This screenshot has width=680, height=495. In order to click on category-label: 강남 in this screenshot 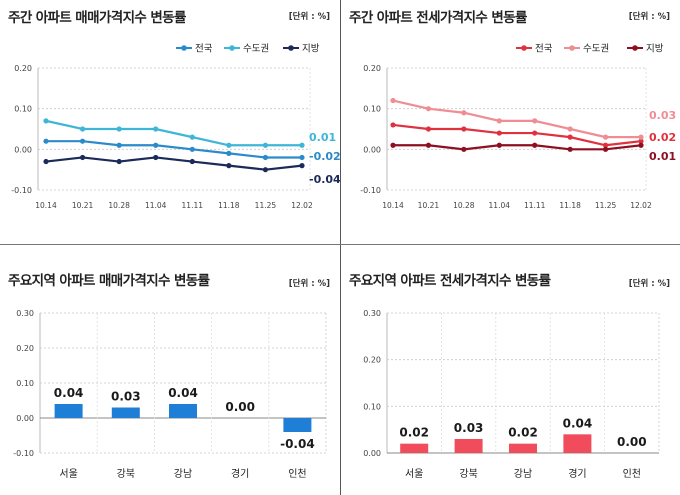, I will do `click(183, 474)`.